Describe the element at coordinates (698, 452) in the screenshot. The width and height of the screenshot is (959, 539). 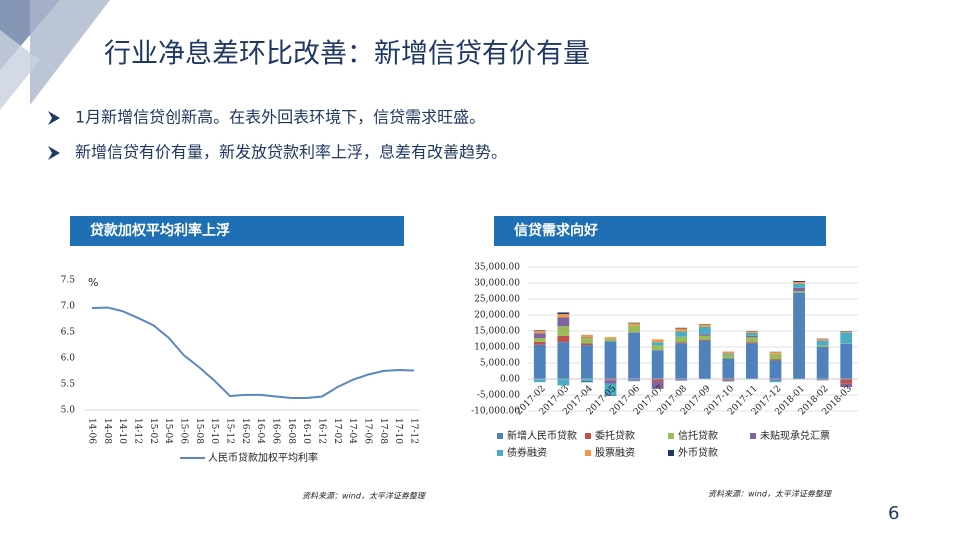
I see `legend-label: 外币贷款` at that location.